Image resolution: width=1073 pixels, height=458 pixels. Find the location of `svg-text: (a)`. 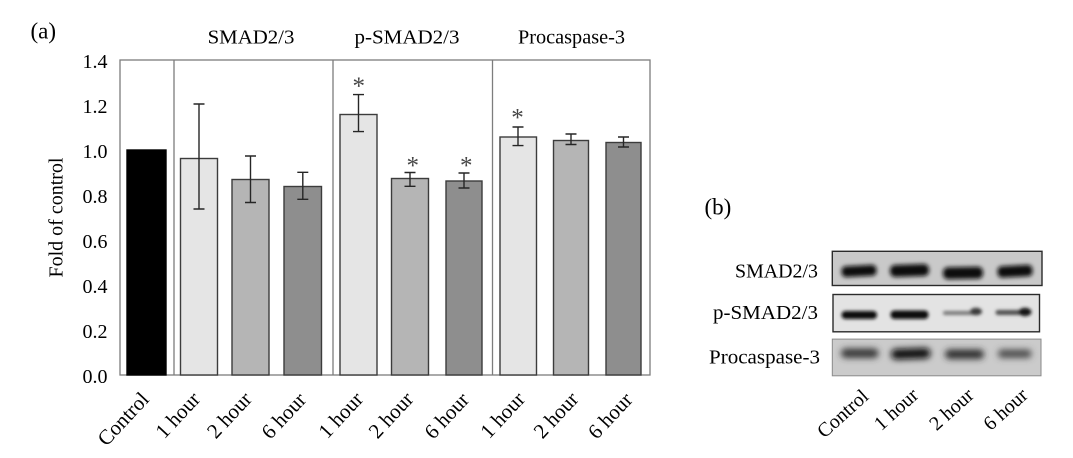

svg-text: (a) is located at coordinates (44, 31).